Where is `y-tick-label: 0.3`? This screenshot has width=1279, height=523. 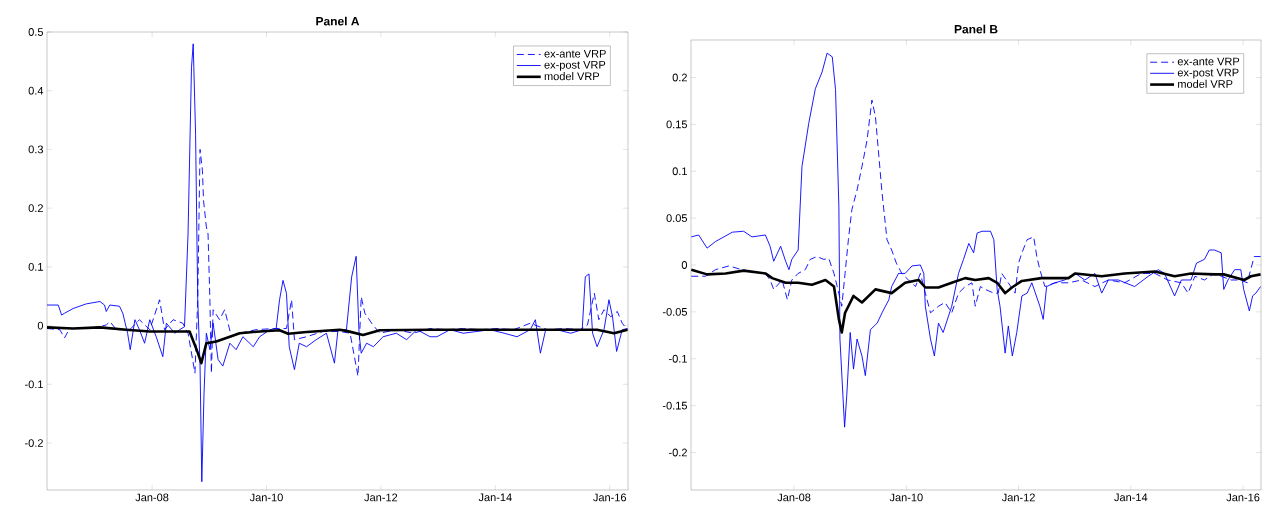 y-tick-label: 0.3 is located at coordinates (35, 149).